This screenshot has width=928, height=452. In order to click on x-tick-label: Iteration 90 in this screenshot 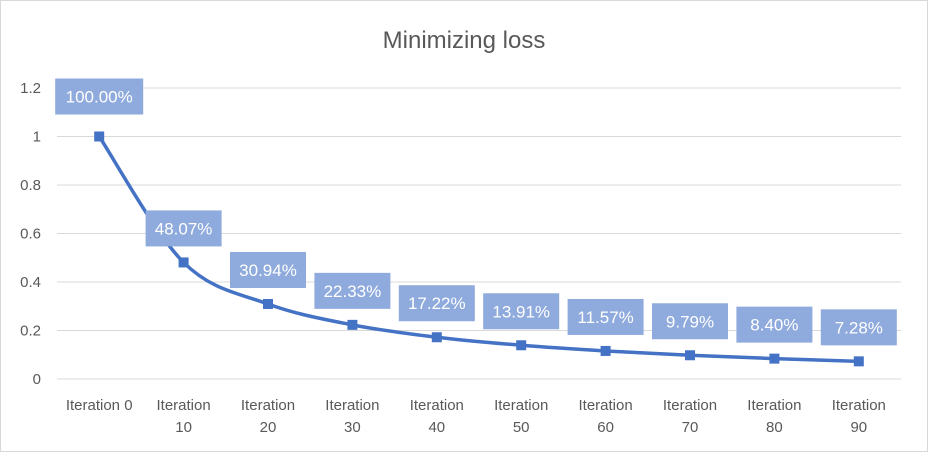, I will do `click(859, 416)`.